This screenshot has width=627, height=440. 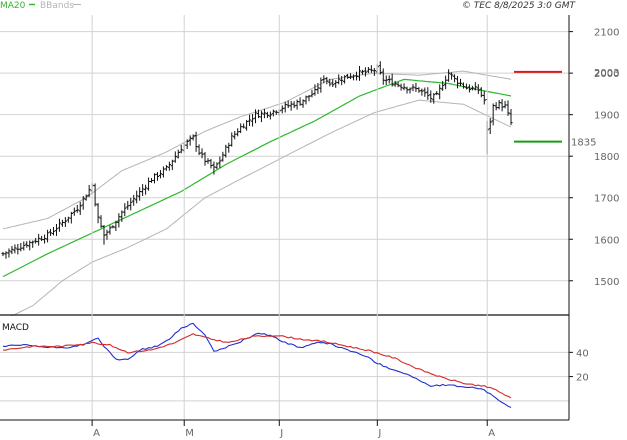 I want to click on price-y-tick-label: 1800, so click(x=606, y=157).